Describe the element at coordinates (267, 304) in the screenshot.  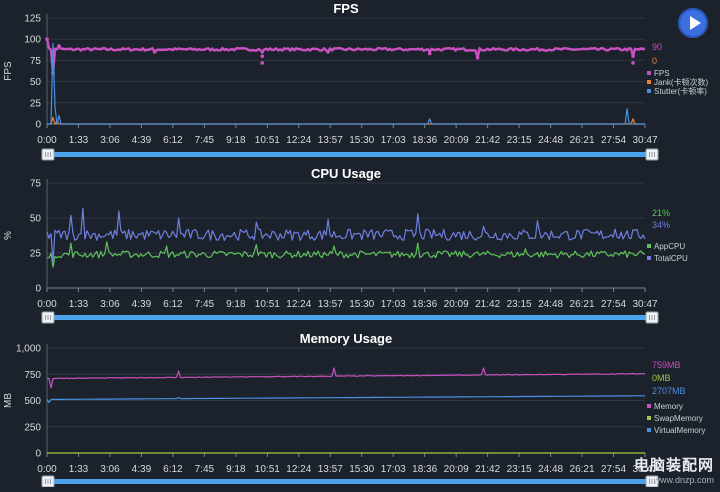
I see `x-tick-label: 10:51` at that location.